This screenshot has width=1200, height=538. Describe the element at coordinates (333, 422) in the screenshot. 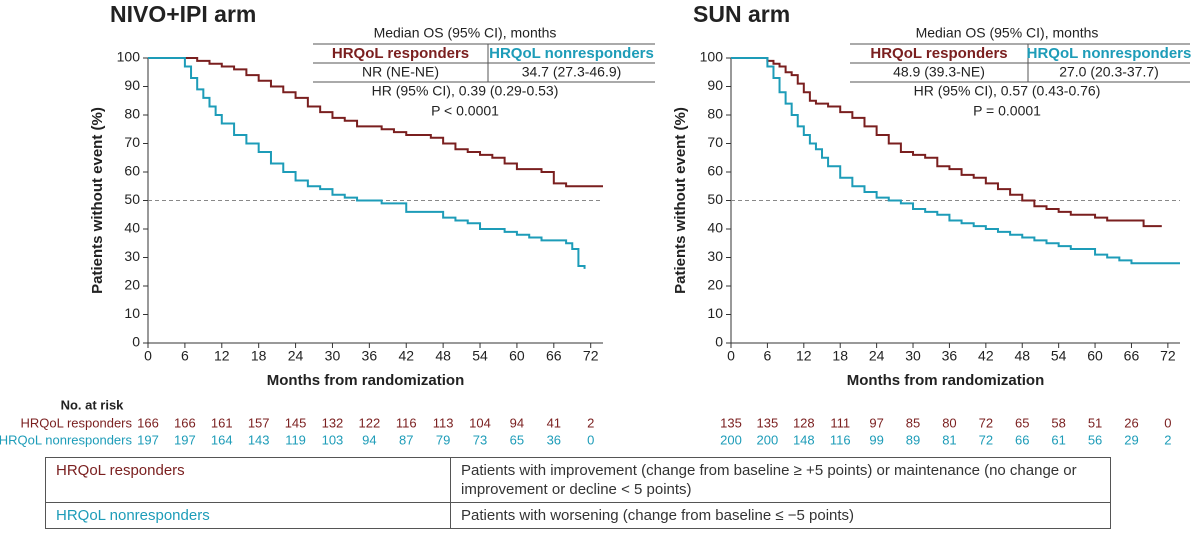

I see `at-risk-count: 132` at that location.